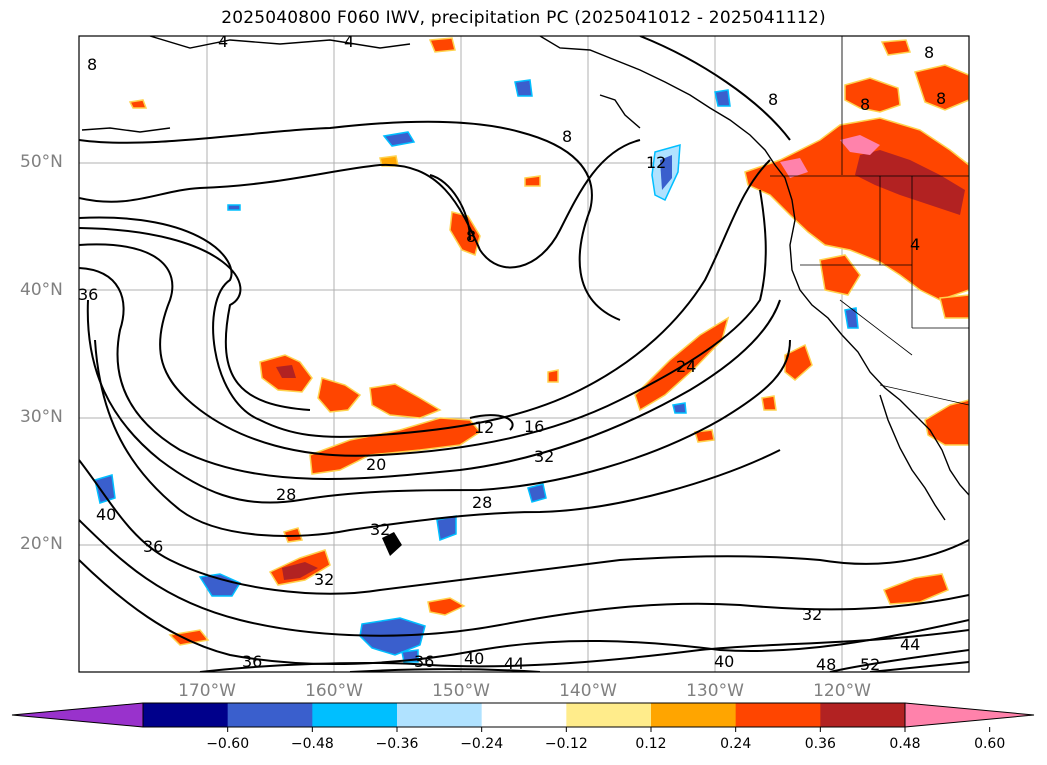 The height and width of the screenshot is (765, 1047). What do you see at coordinates (334, 691) in the screenshot?
I see `lon-label-160w: 160°W` at bounding box center [334, 691].